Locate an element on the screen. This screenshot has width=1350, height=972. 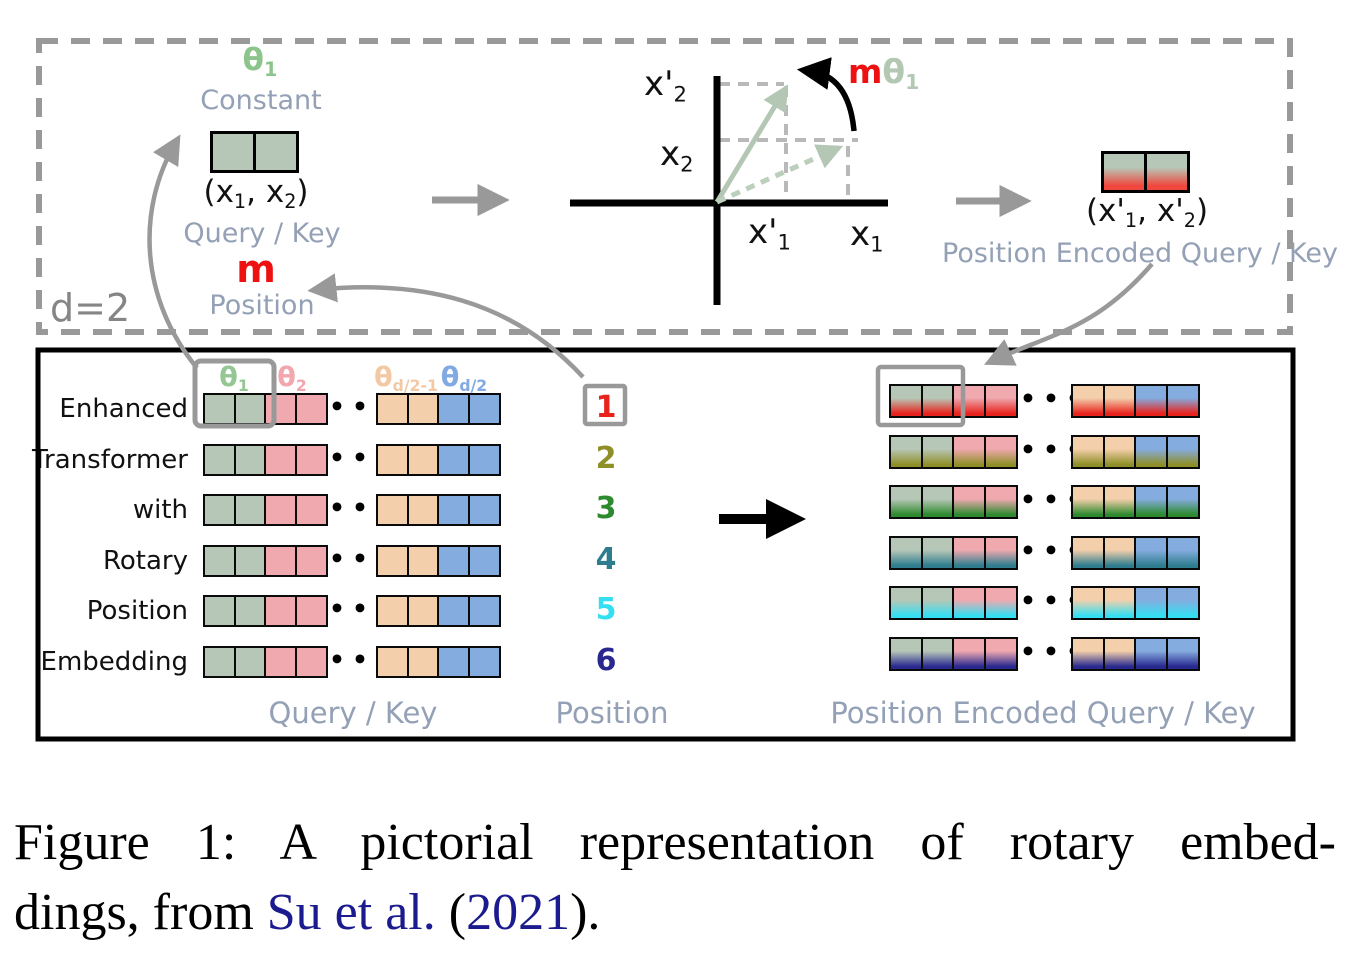
token-label: Transformer is located at coordinates (109, 460).